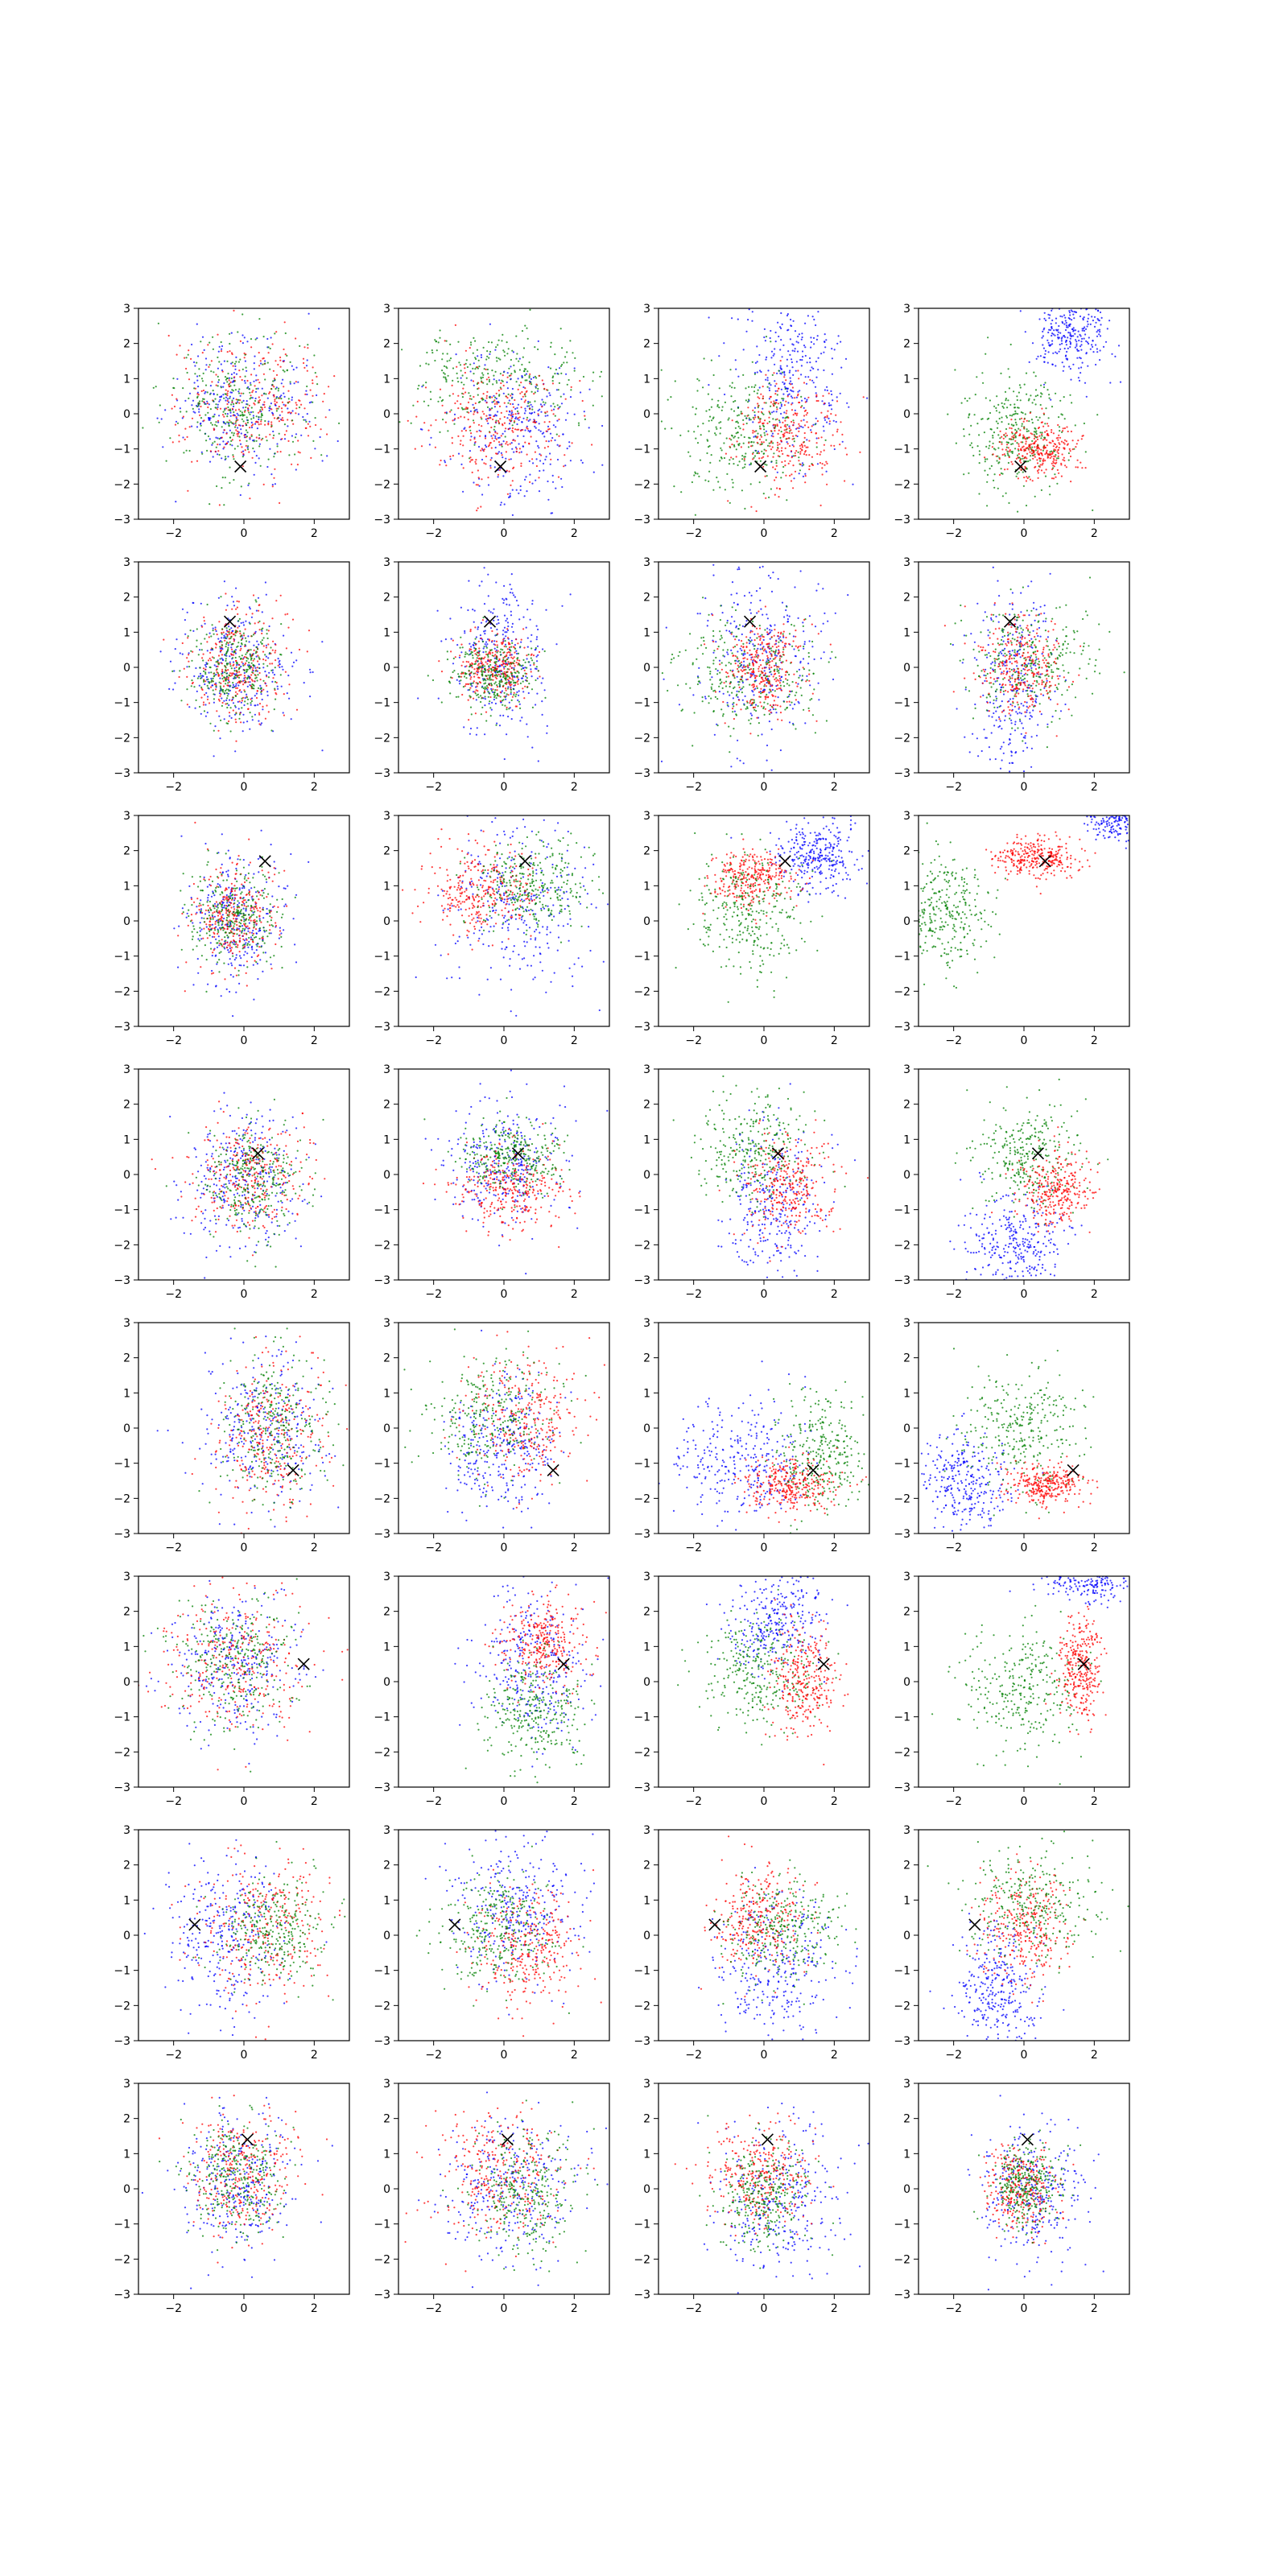 This screenshot has height=2576, width=1288. Describe the element at coordinates (314, 787) in the screenshot. I see `x-tick-label: 2` at that location.